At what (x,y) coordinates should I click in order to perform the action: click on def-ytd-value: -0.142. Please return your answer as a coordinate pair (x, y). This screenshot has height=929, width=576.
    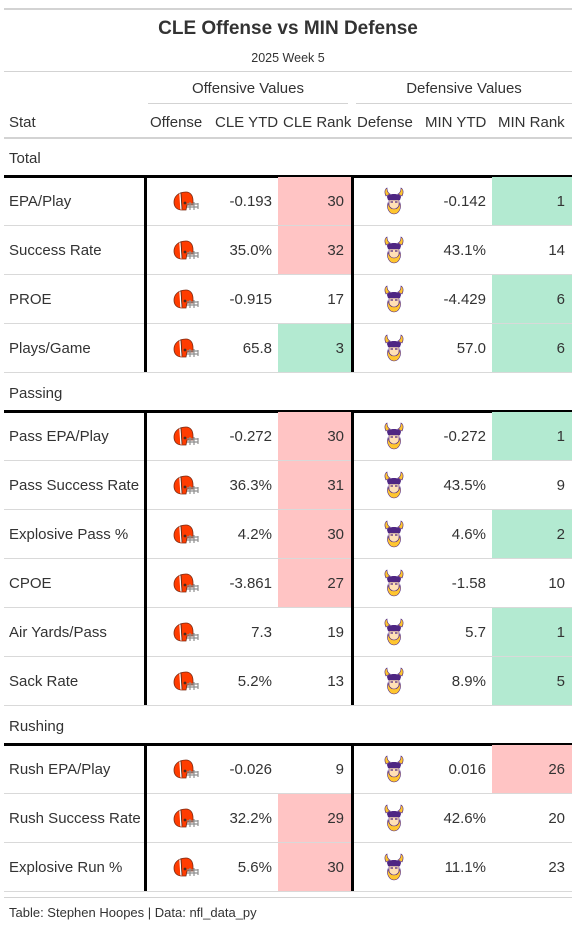
    Looking at the image, I should click on (464, 201).